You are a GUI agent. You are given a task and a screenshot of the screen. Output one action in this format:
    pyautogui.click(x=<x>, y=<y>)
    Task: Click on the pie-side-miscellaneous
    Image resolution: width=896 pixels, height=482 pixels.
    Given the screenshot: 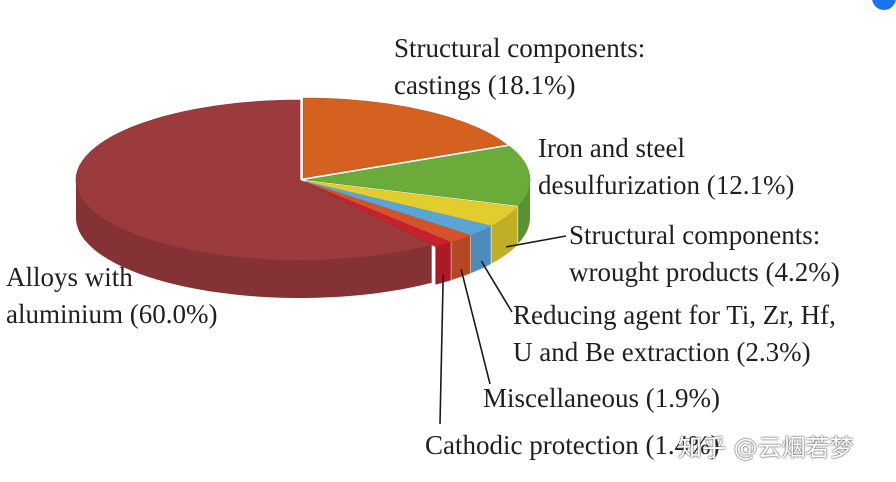 What is the action you would take?
    pyautogui.click(x=461, y=258)
    